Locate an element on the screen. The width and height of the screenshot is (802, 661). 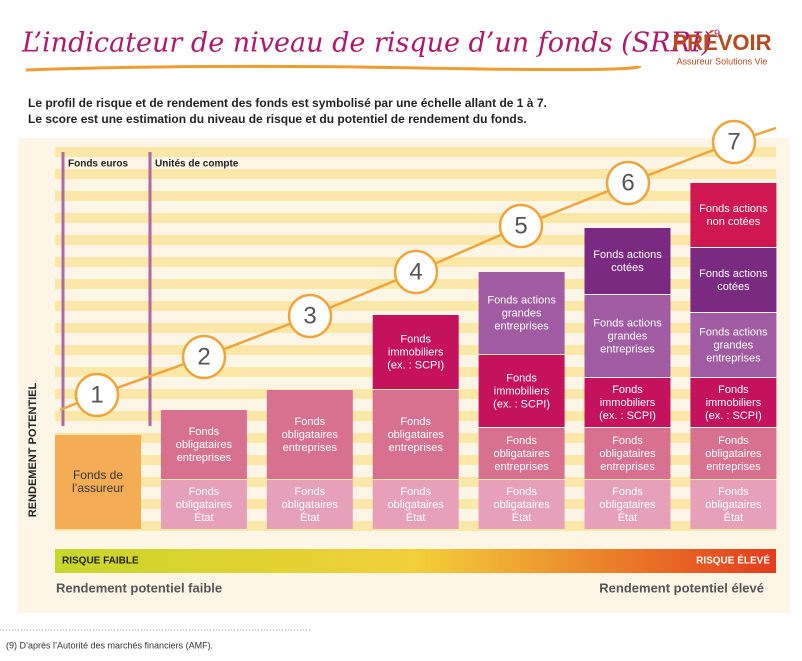
level-number: 5 is located at coordinates (520, 225).